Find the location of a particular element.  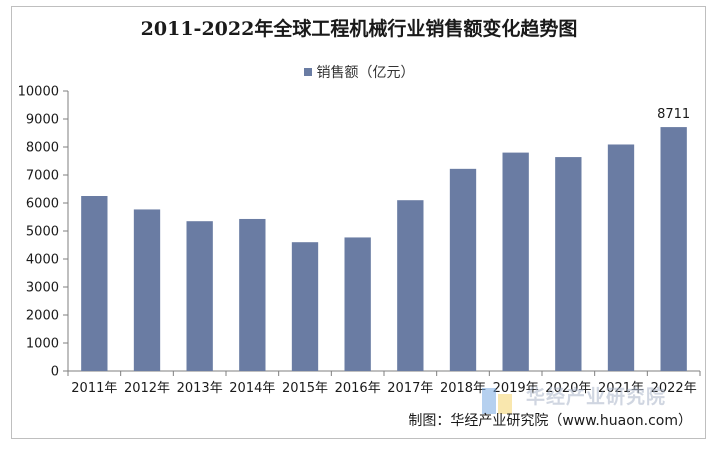

legend-label: 销售额（亿元） is located at coordinates (365, 73).